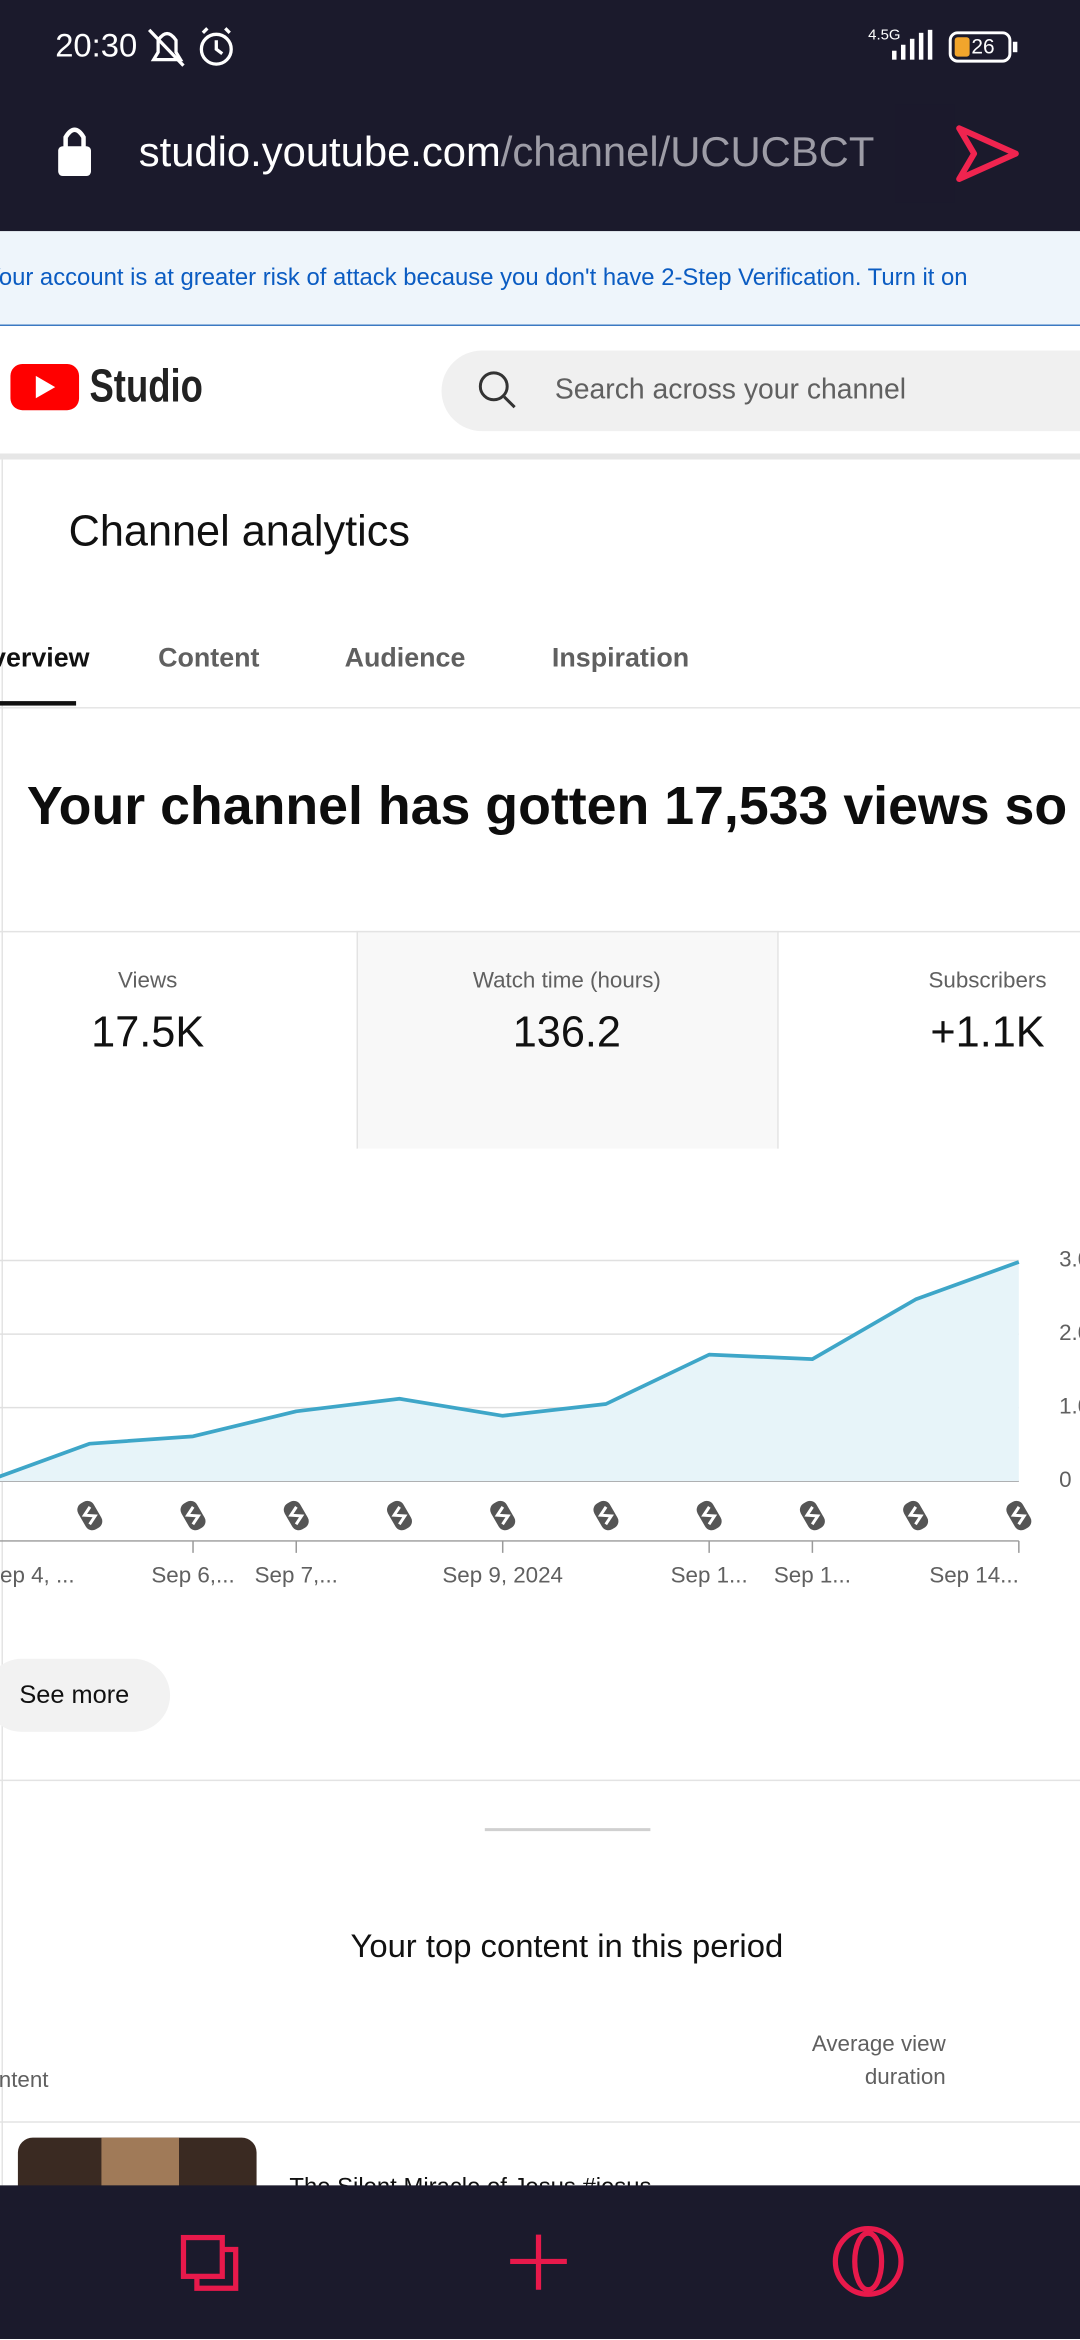  I want to click on search-box, so click(760, 391).